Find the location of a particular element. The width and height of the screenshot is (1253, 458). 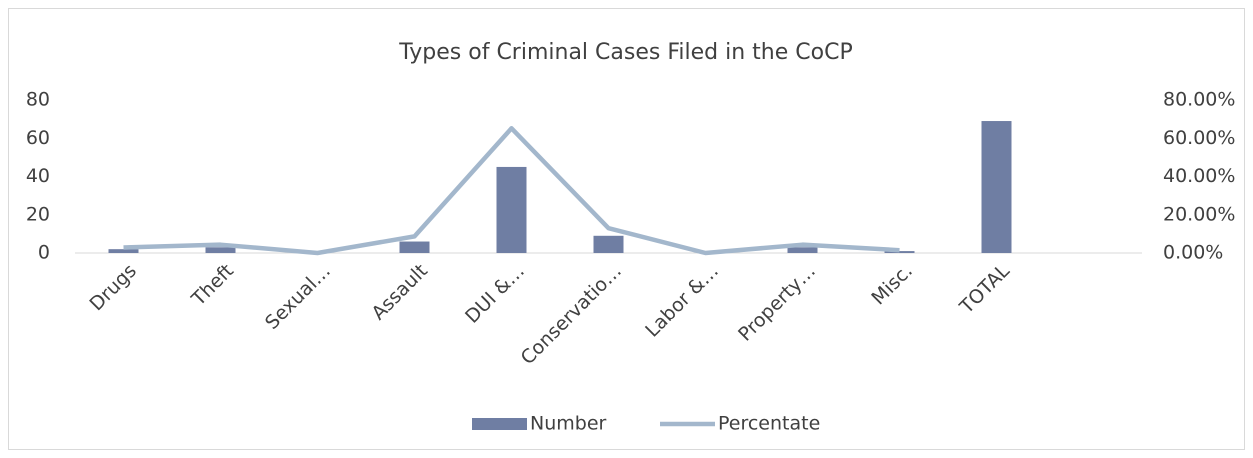

y-tick-label: 20 is located at coordinates (38, 214).